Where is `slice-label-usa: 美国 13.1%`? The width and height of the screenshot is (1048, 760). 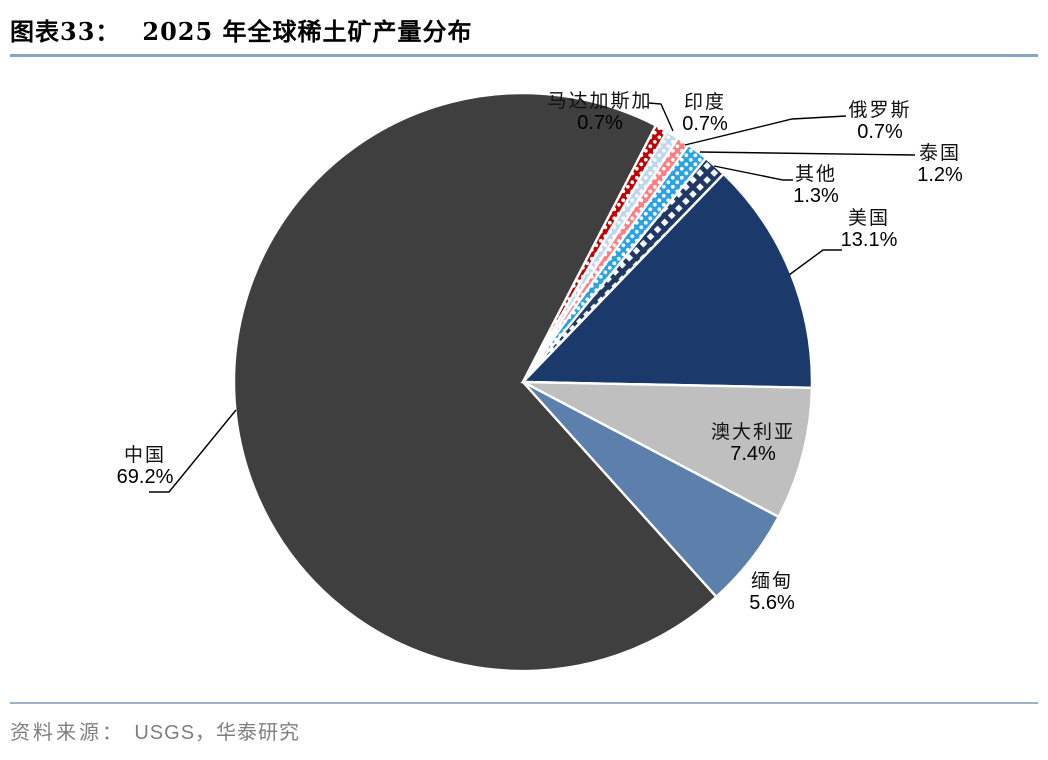 slice-label-usa: 美国 13.1% is located at coordinates (869, 229).